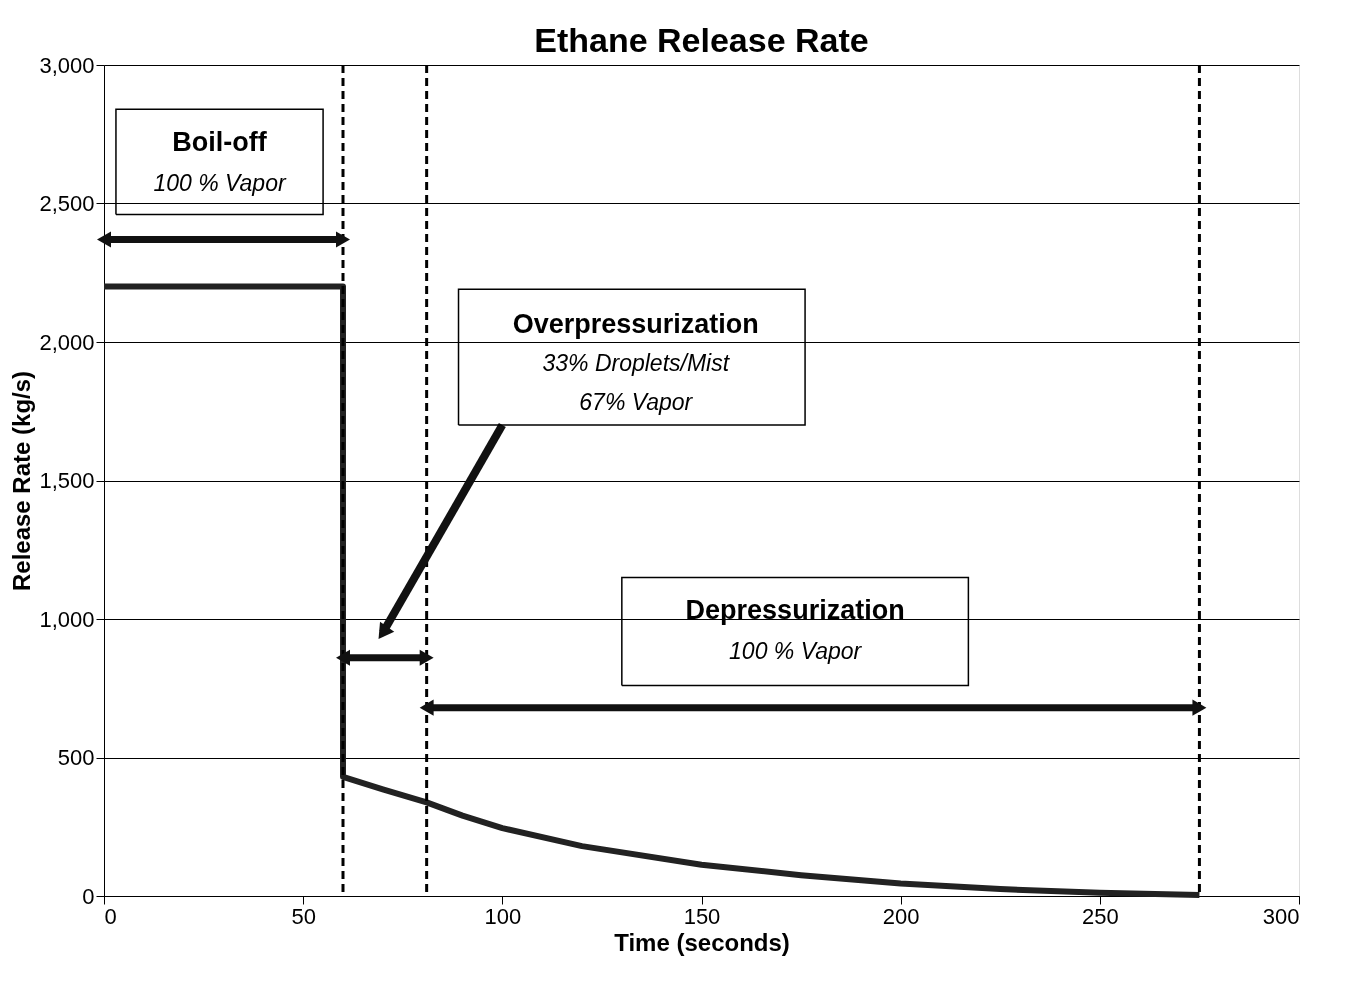 The width and height of the screenshot is (1361, 986). What do you see at coordinates (1100, 916) in the screenshot?
I see `x-tick-label: 250` at bounding box center [1100, 916].